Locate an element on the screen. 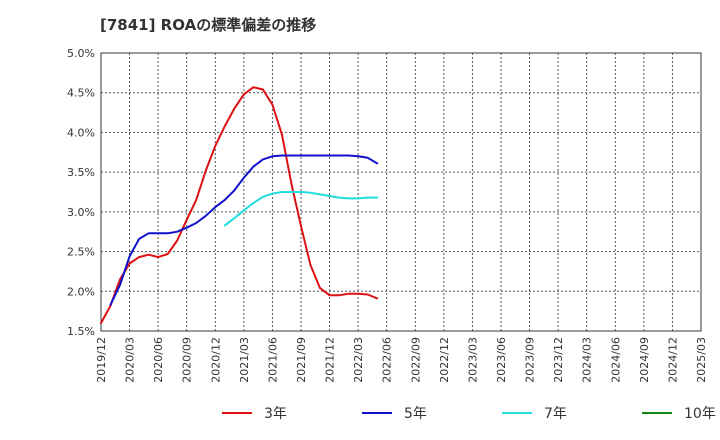 This screenshot has height=440, width=720. legend: 3年 5年 7年 10年 is located at coordinates (469, 414).